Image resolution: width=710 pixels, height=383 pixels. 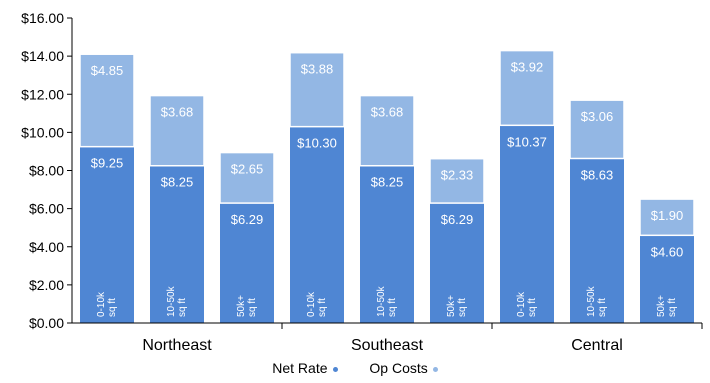 What do you see at coordinates (107, 70) in the screenshot?
I see `data-label-op-costs: $4.85` at bounding box center [107, 70].